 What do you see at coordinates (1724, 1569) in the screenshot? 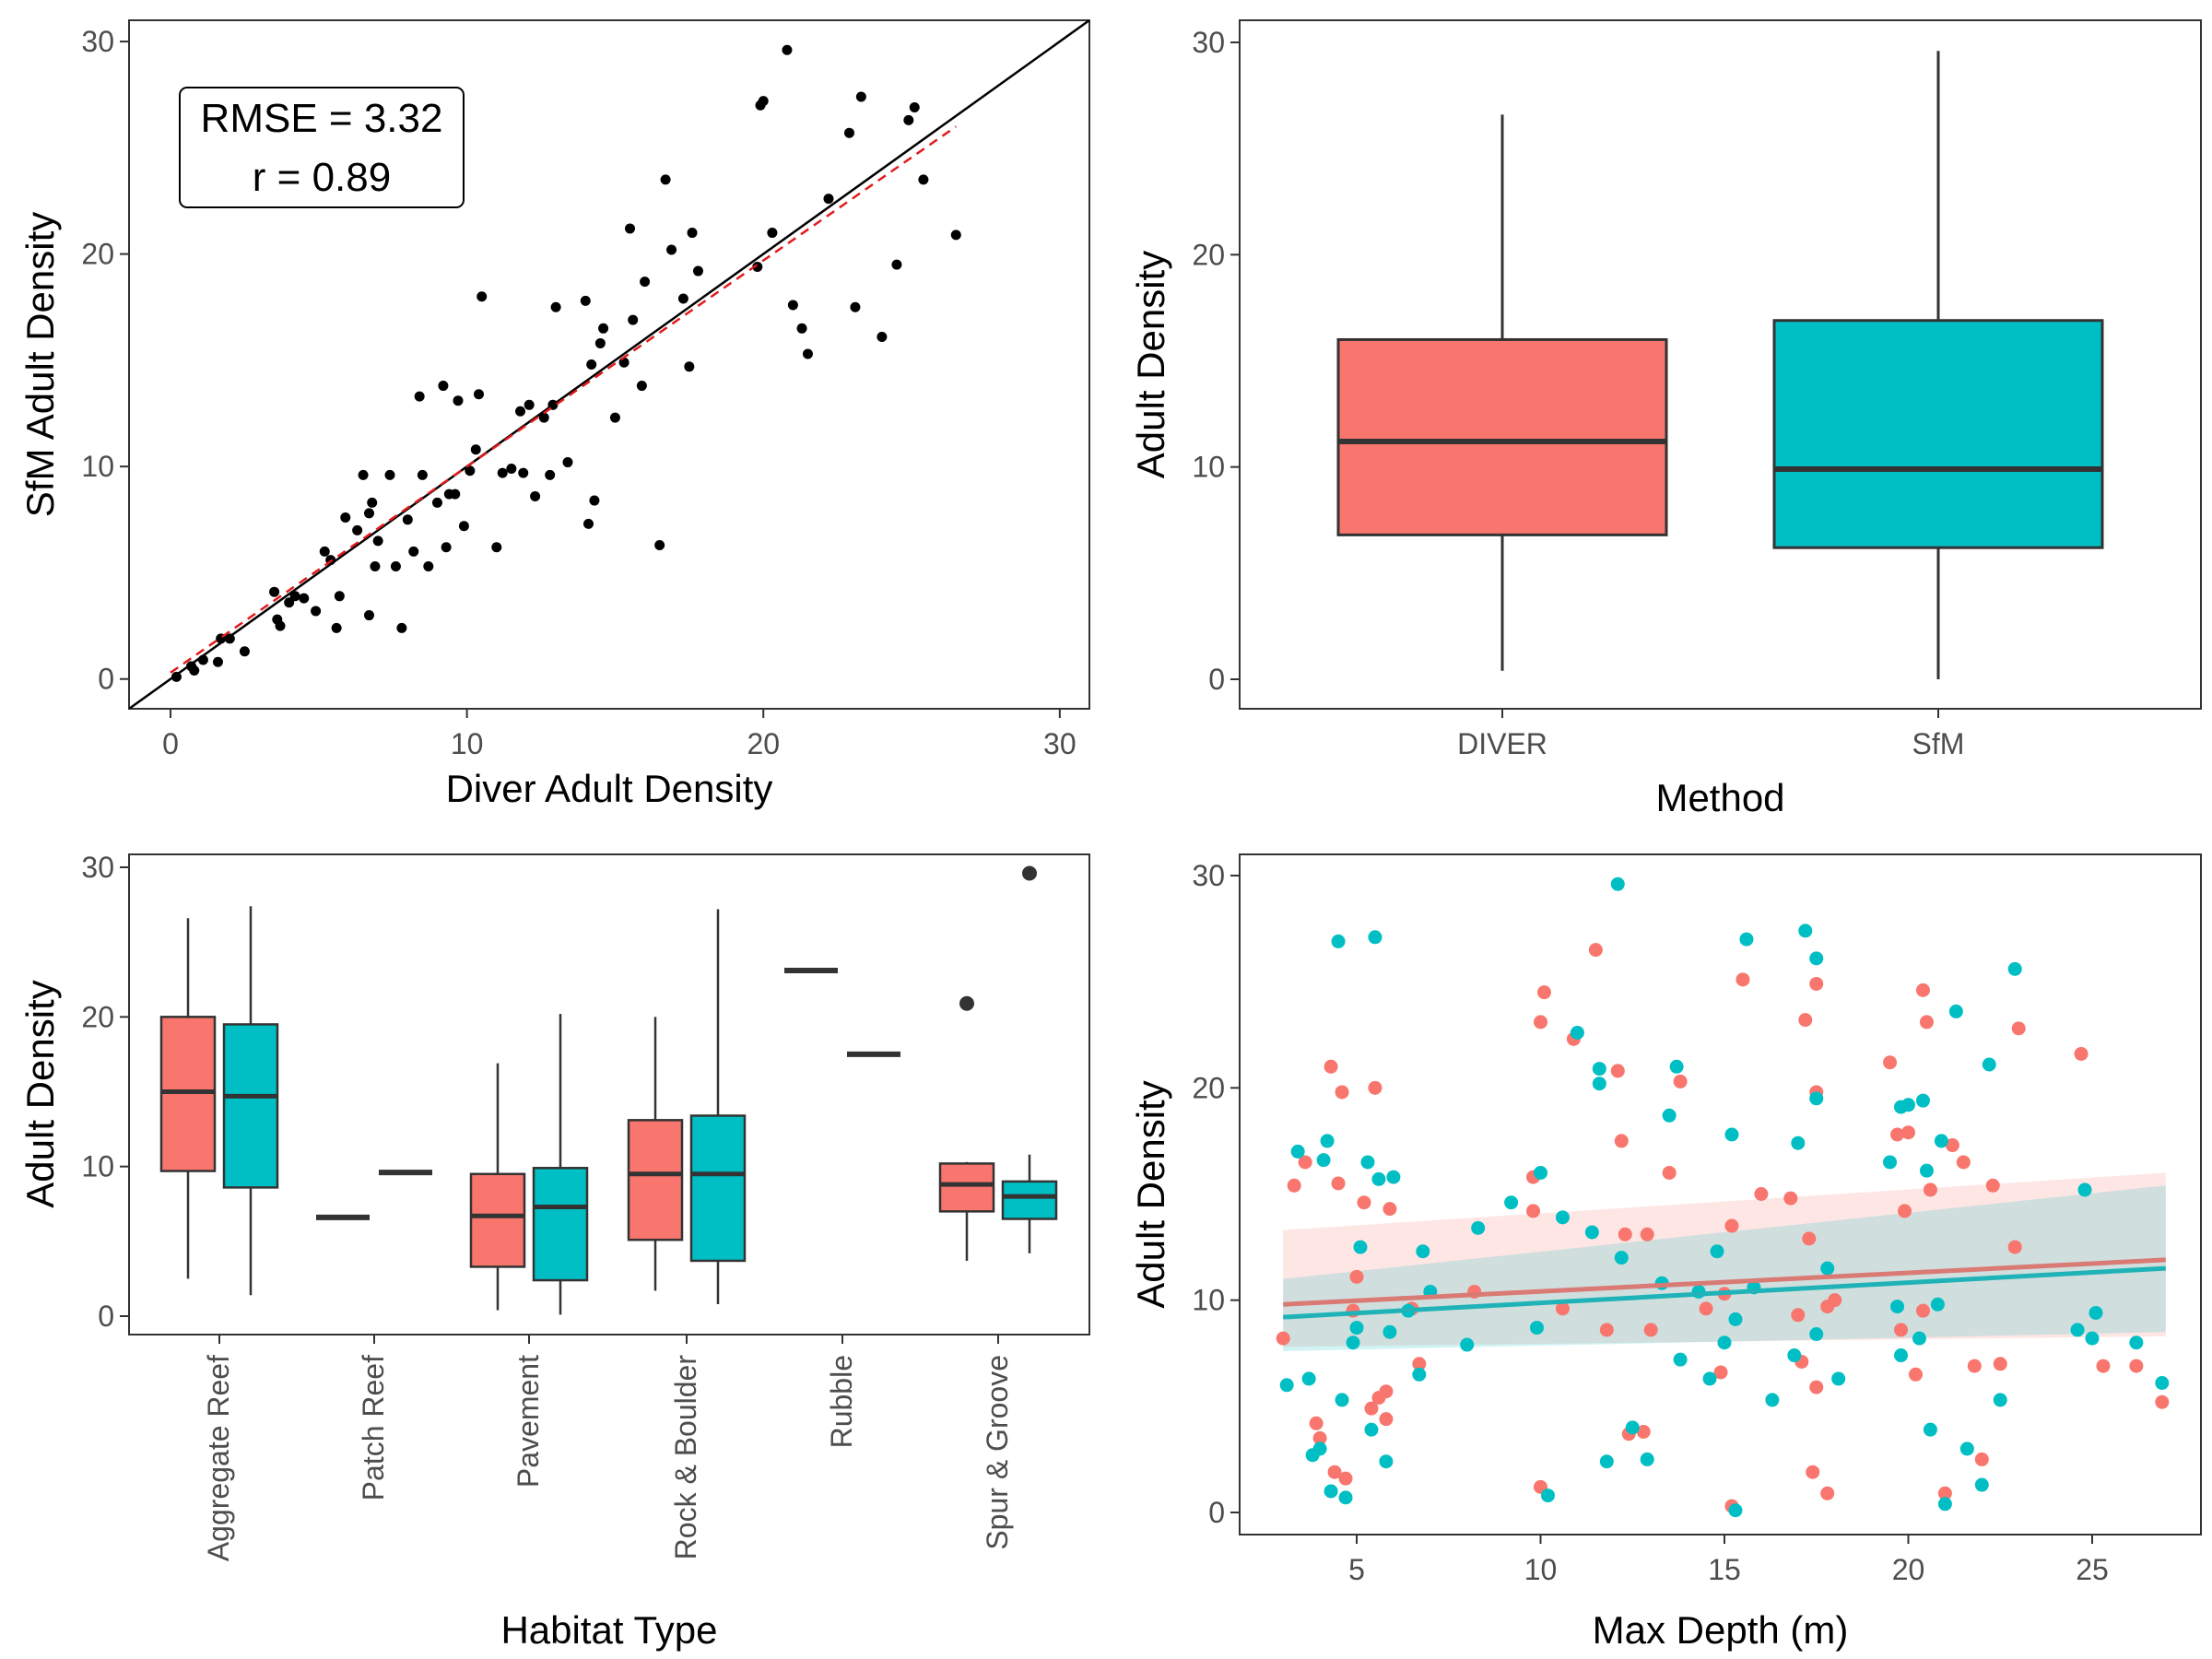
I see `x-tick-label: 15` at bounding box center [1724, 1569].